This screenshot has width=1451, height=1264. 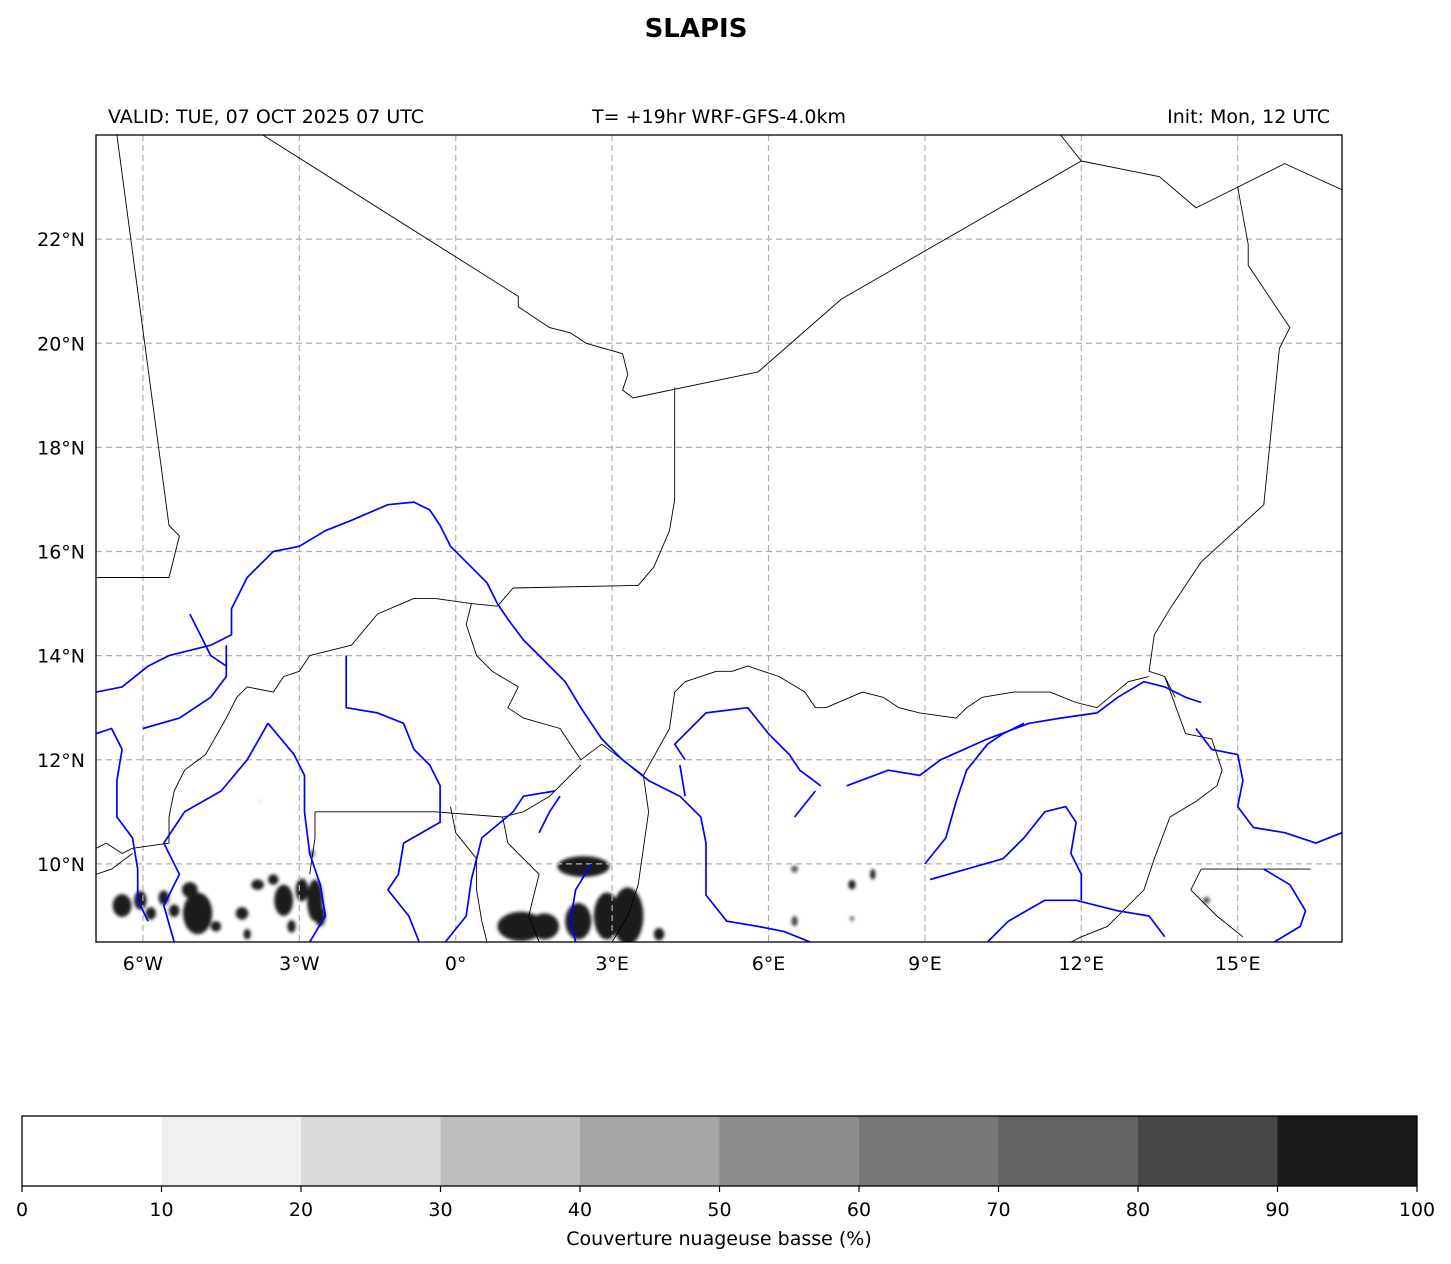 I want to click on longitude-label: 15°E, so click(x=1238, y=964).